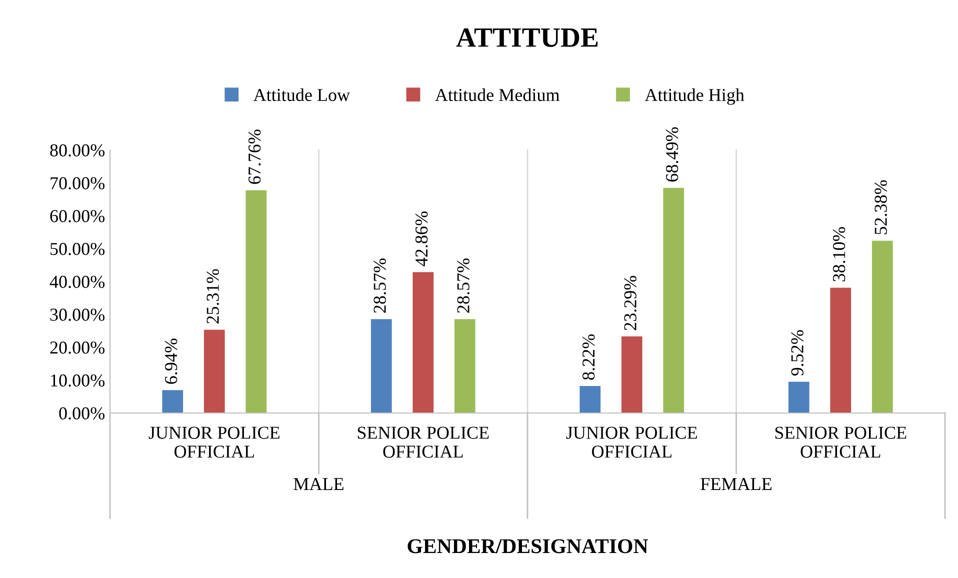 This screenshot has width=958, height=578. Describe the element at coordinates (588, 357) in the screenshot. I see `data-label: 8.22%` at that location.